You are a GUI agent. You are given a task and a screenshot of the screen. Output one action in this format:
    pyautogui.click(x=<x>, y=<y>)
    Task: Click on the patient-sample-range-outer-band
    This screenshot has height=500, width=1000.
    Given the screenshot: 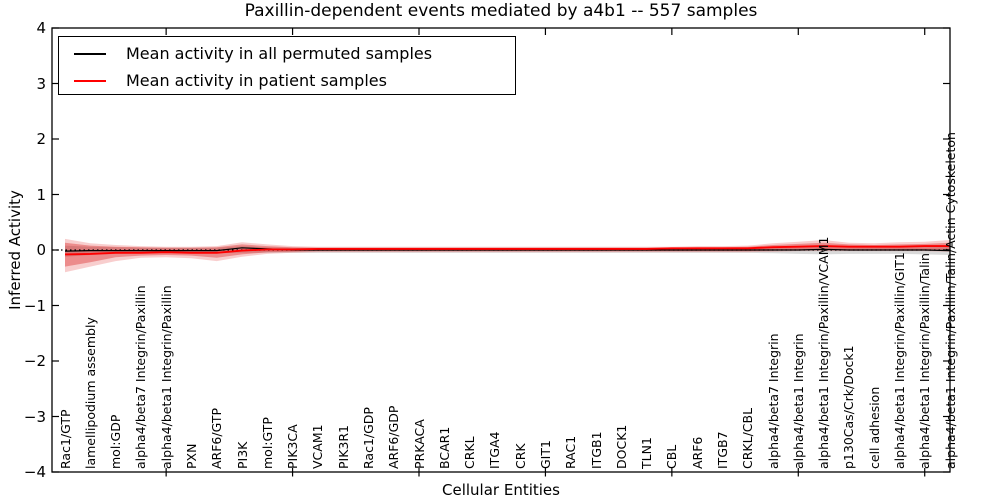 What is the action you would take?
    pyautogui.click(x=507, y=255)
    